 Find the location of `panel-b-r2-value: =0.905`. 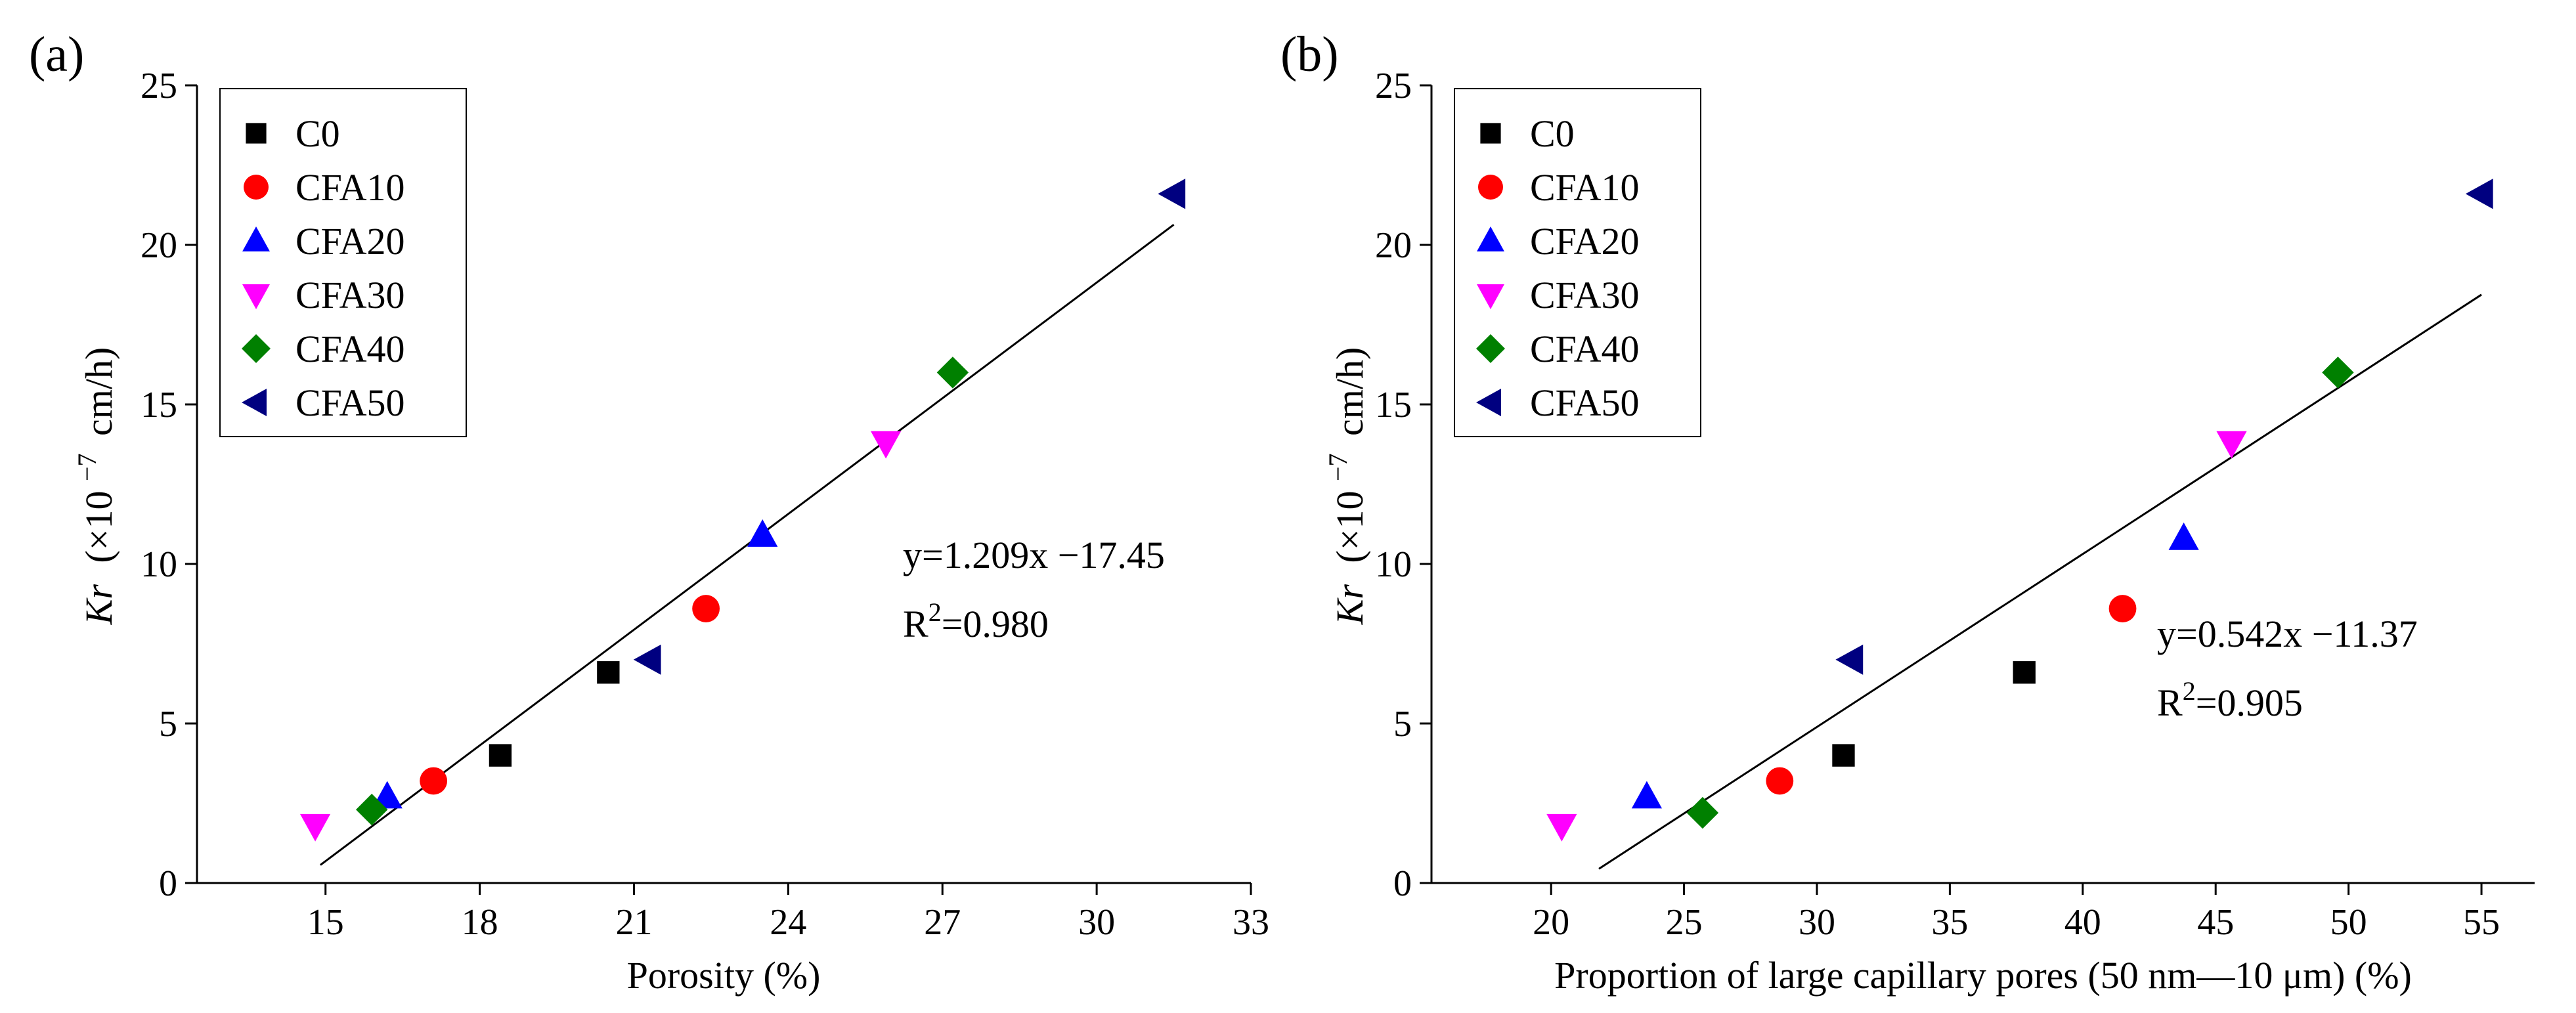

panel-b-r2-value: =0.905 is located at coordinates (2249, 702).